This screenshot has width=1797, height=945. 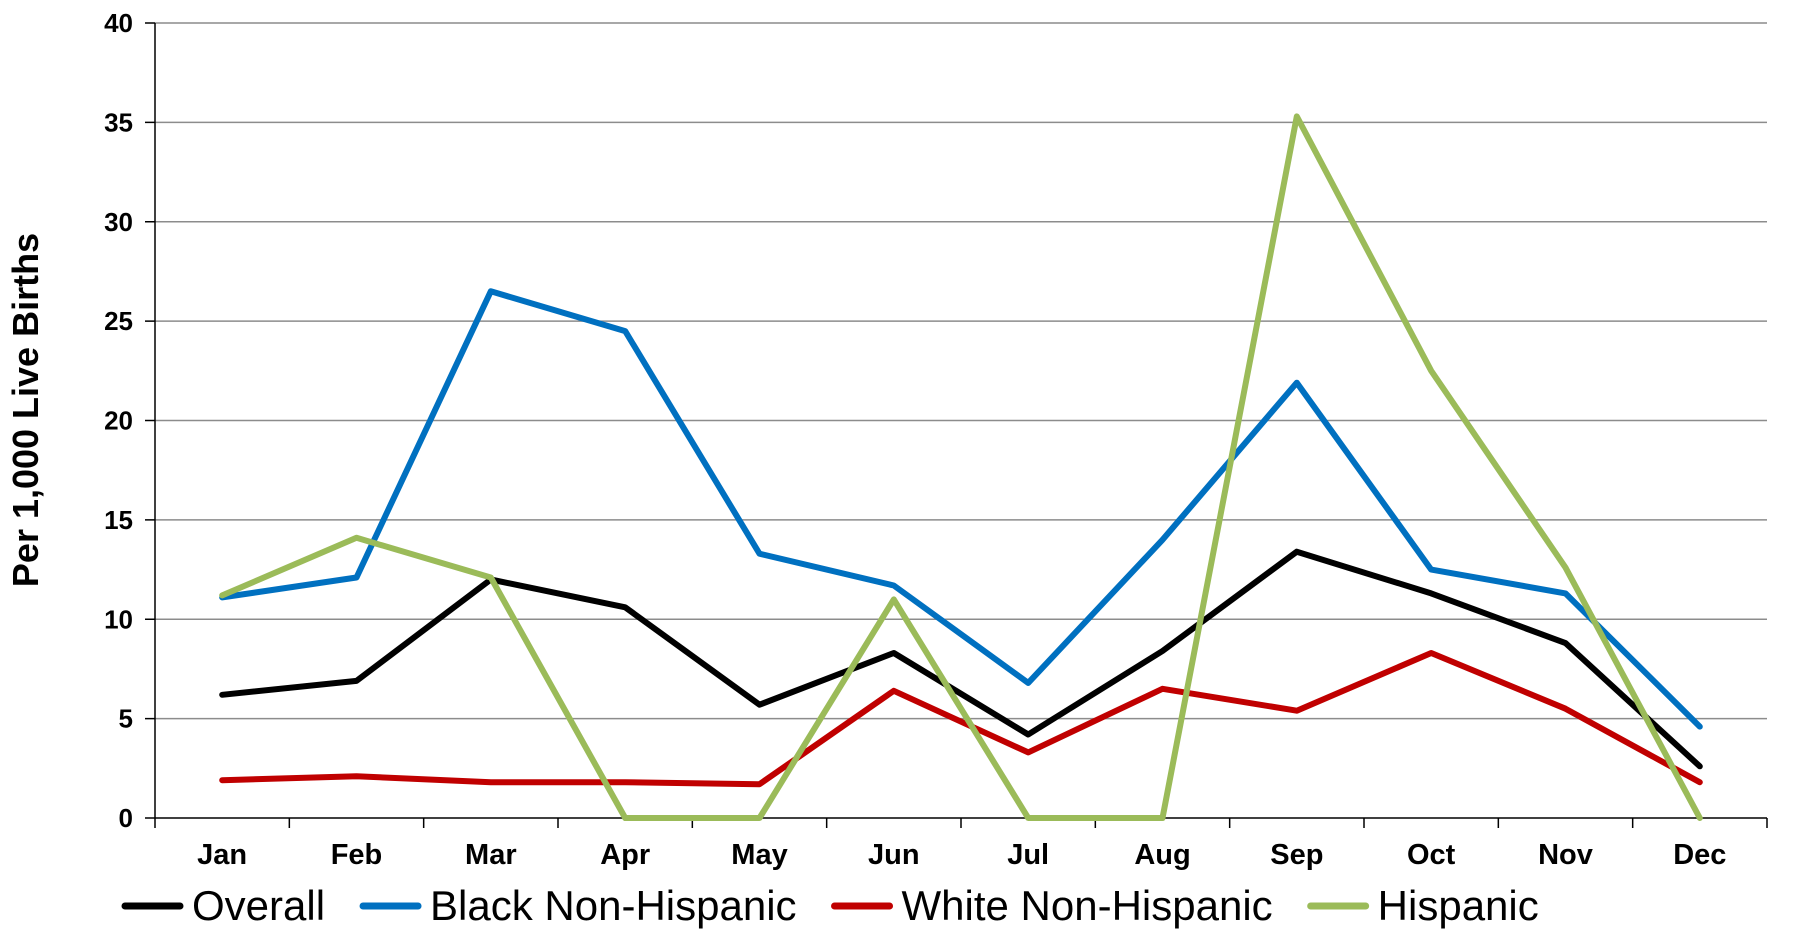 What do you see at coordinates (118, 619) in the screenshot?
I see `y-tick-label: 10` at bounding box center [118, 619].